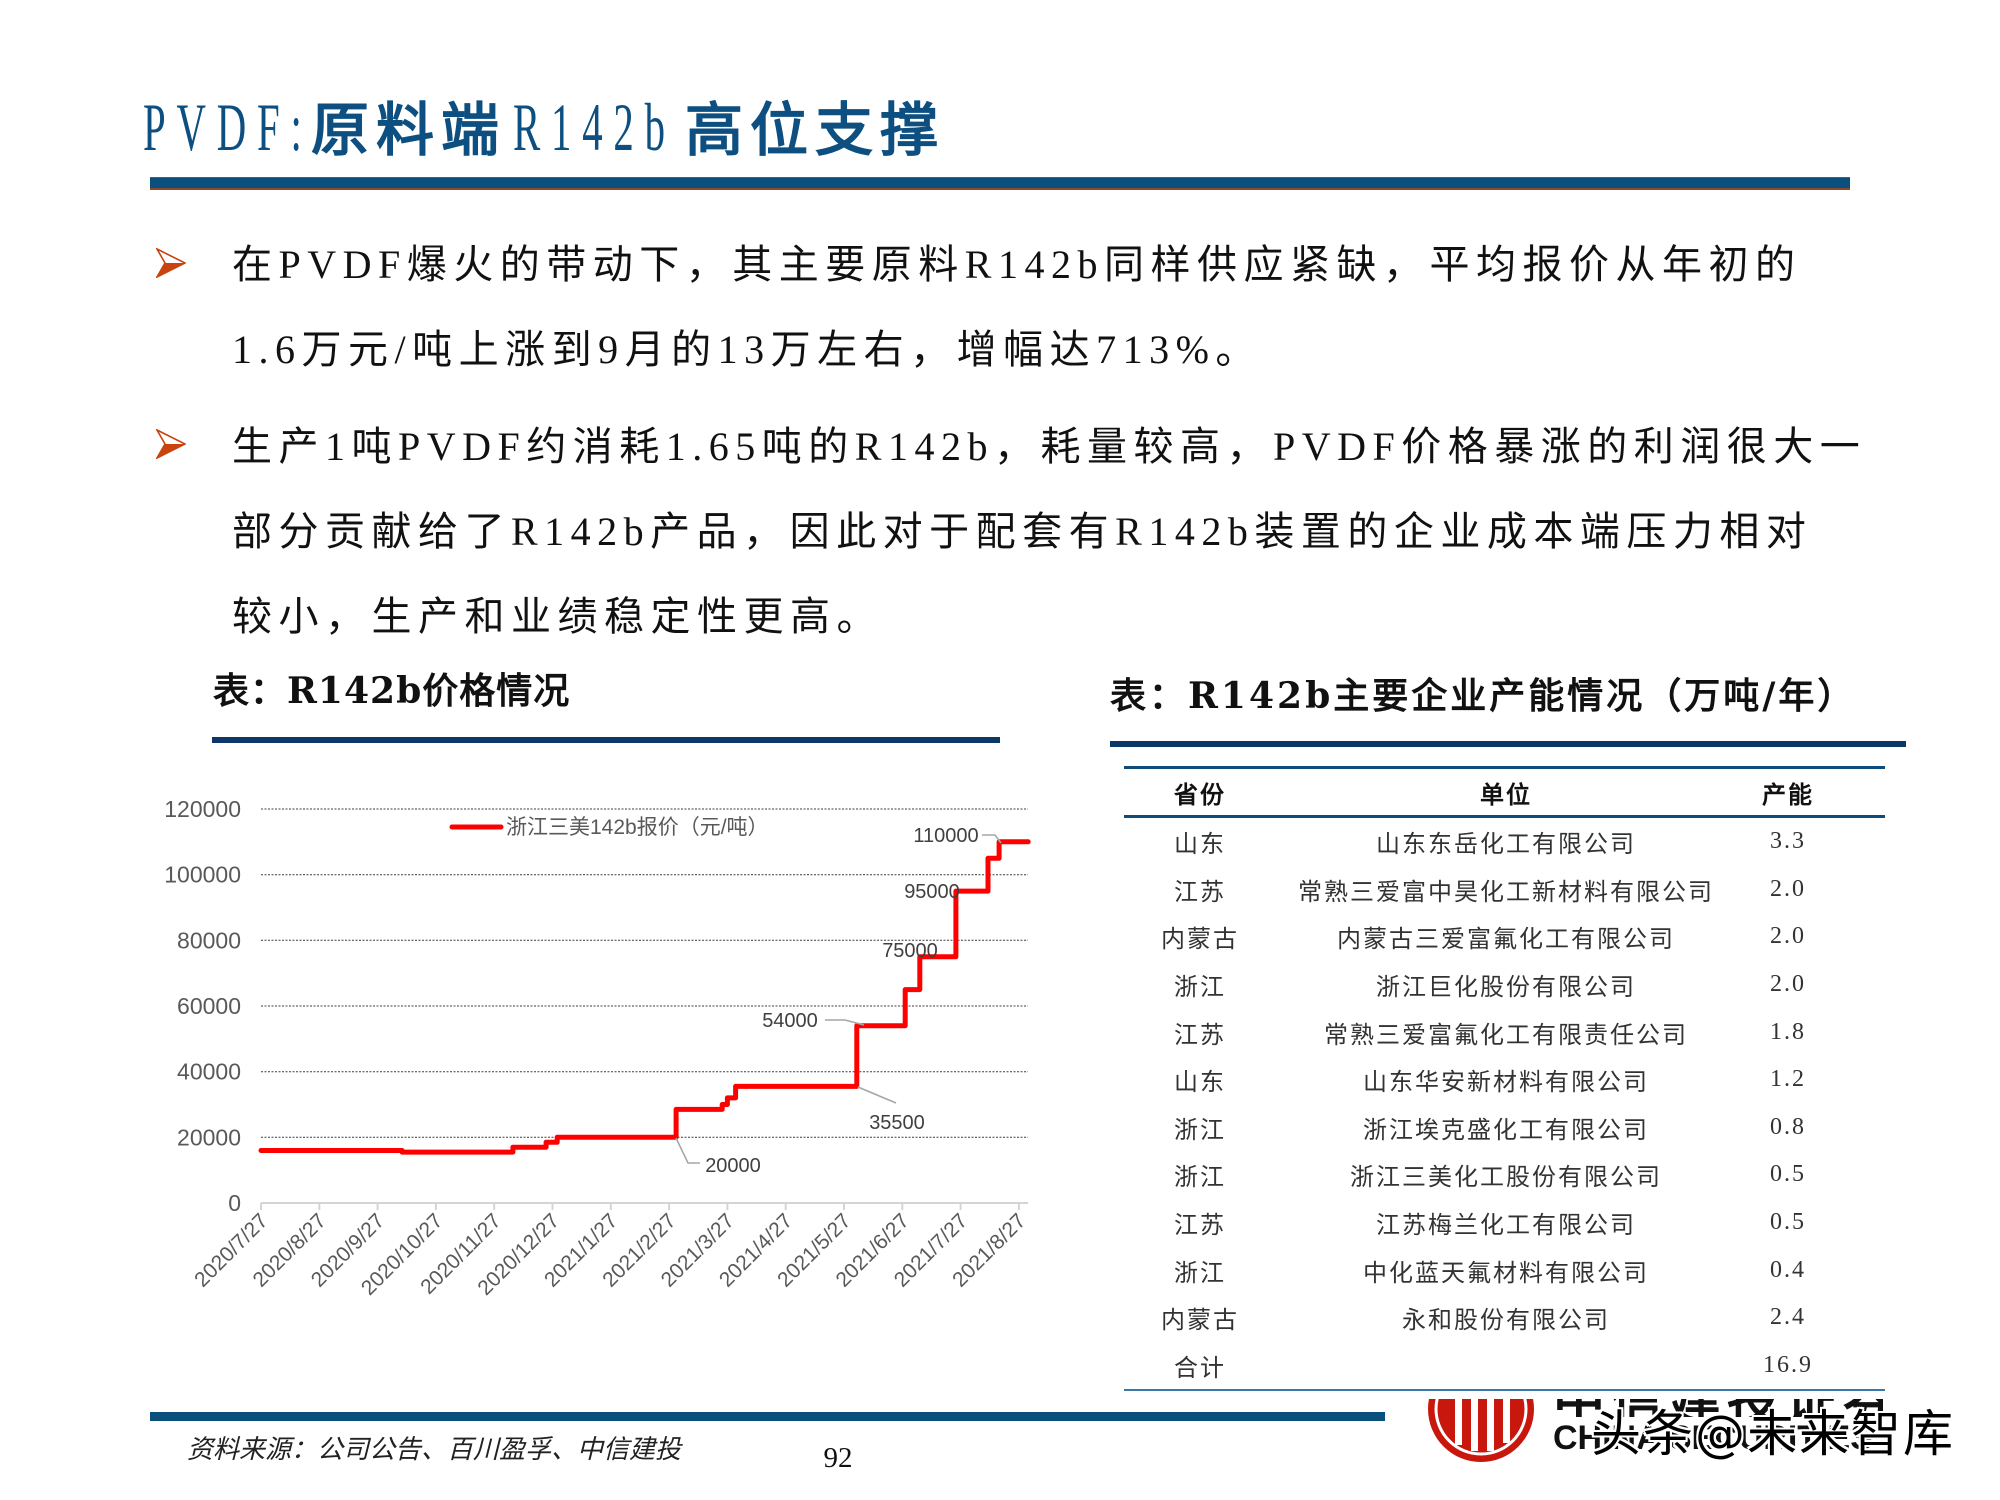 The height and width of the screenshot is (1500, 2000). I want to click on y-tick-label: 80000, so click(209, 940).